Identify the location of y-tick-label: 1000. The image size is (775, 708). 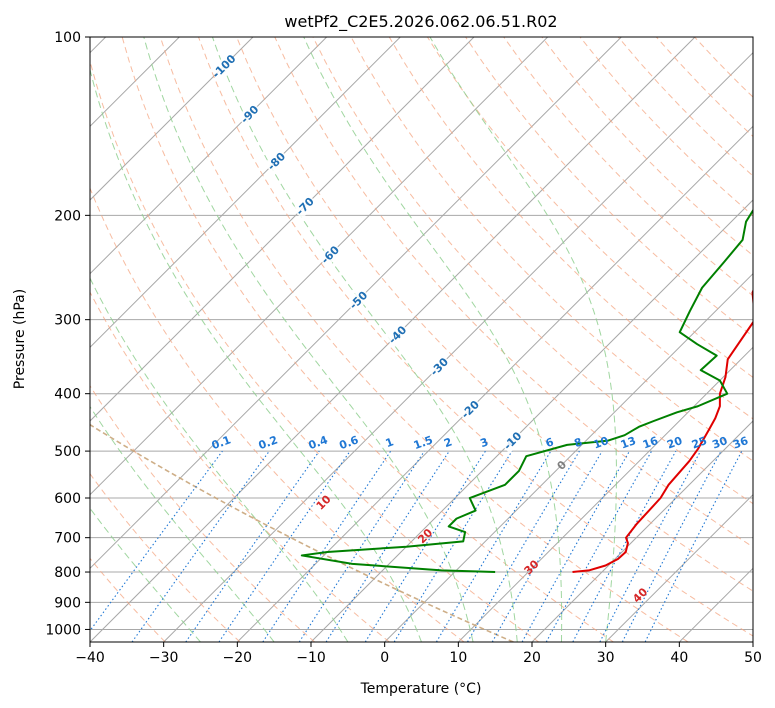
(63, 630).